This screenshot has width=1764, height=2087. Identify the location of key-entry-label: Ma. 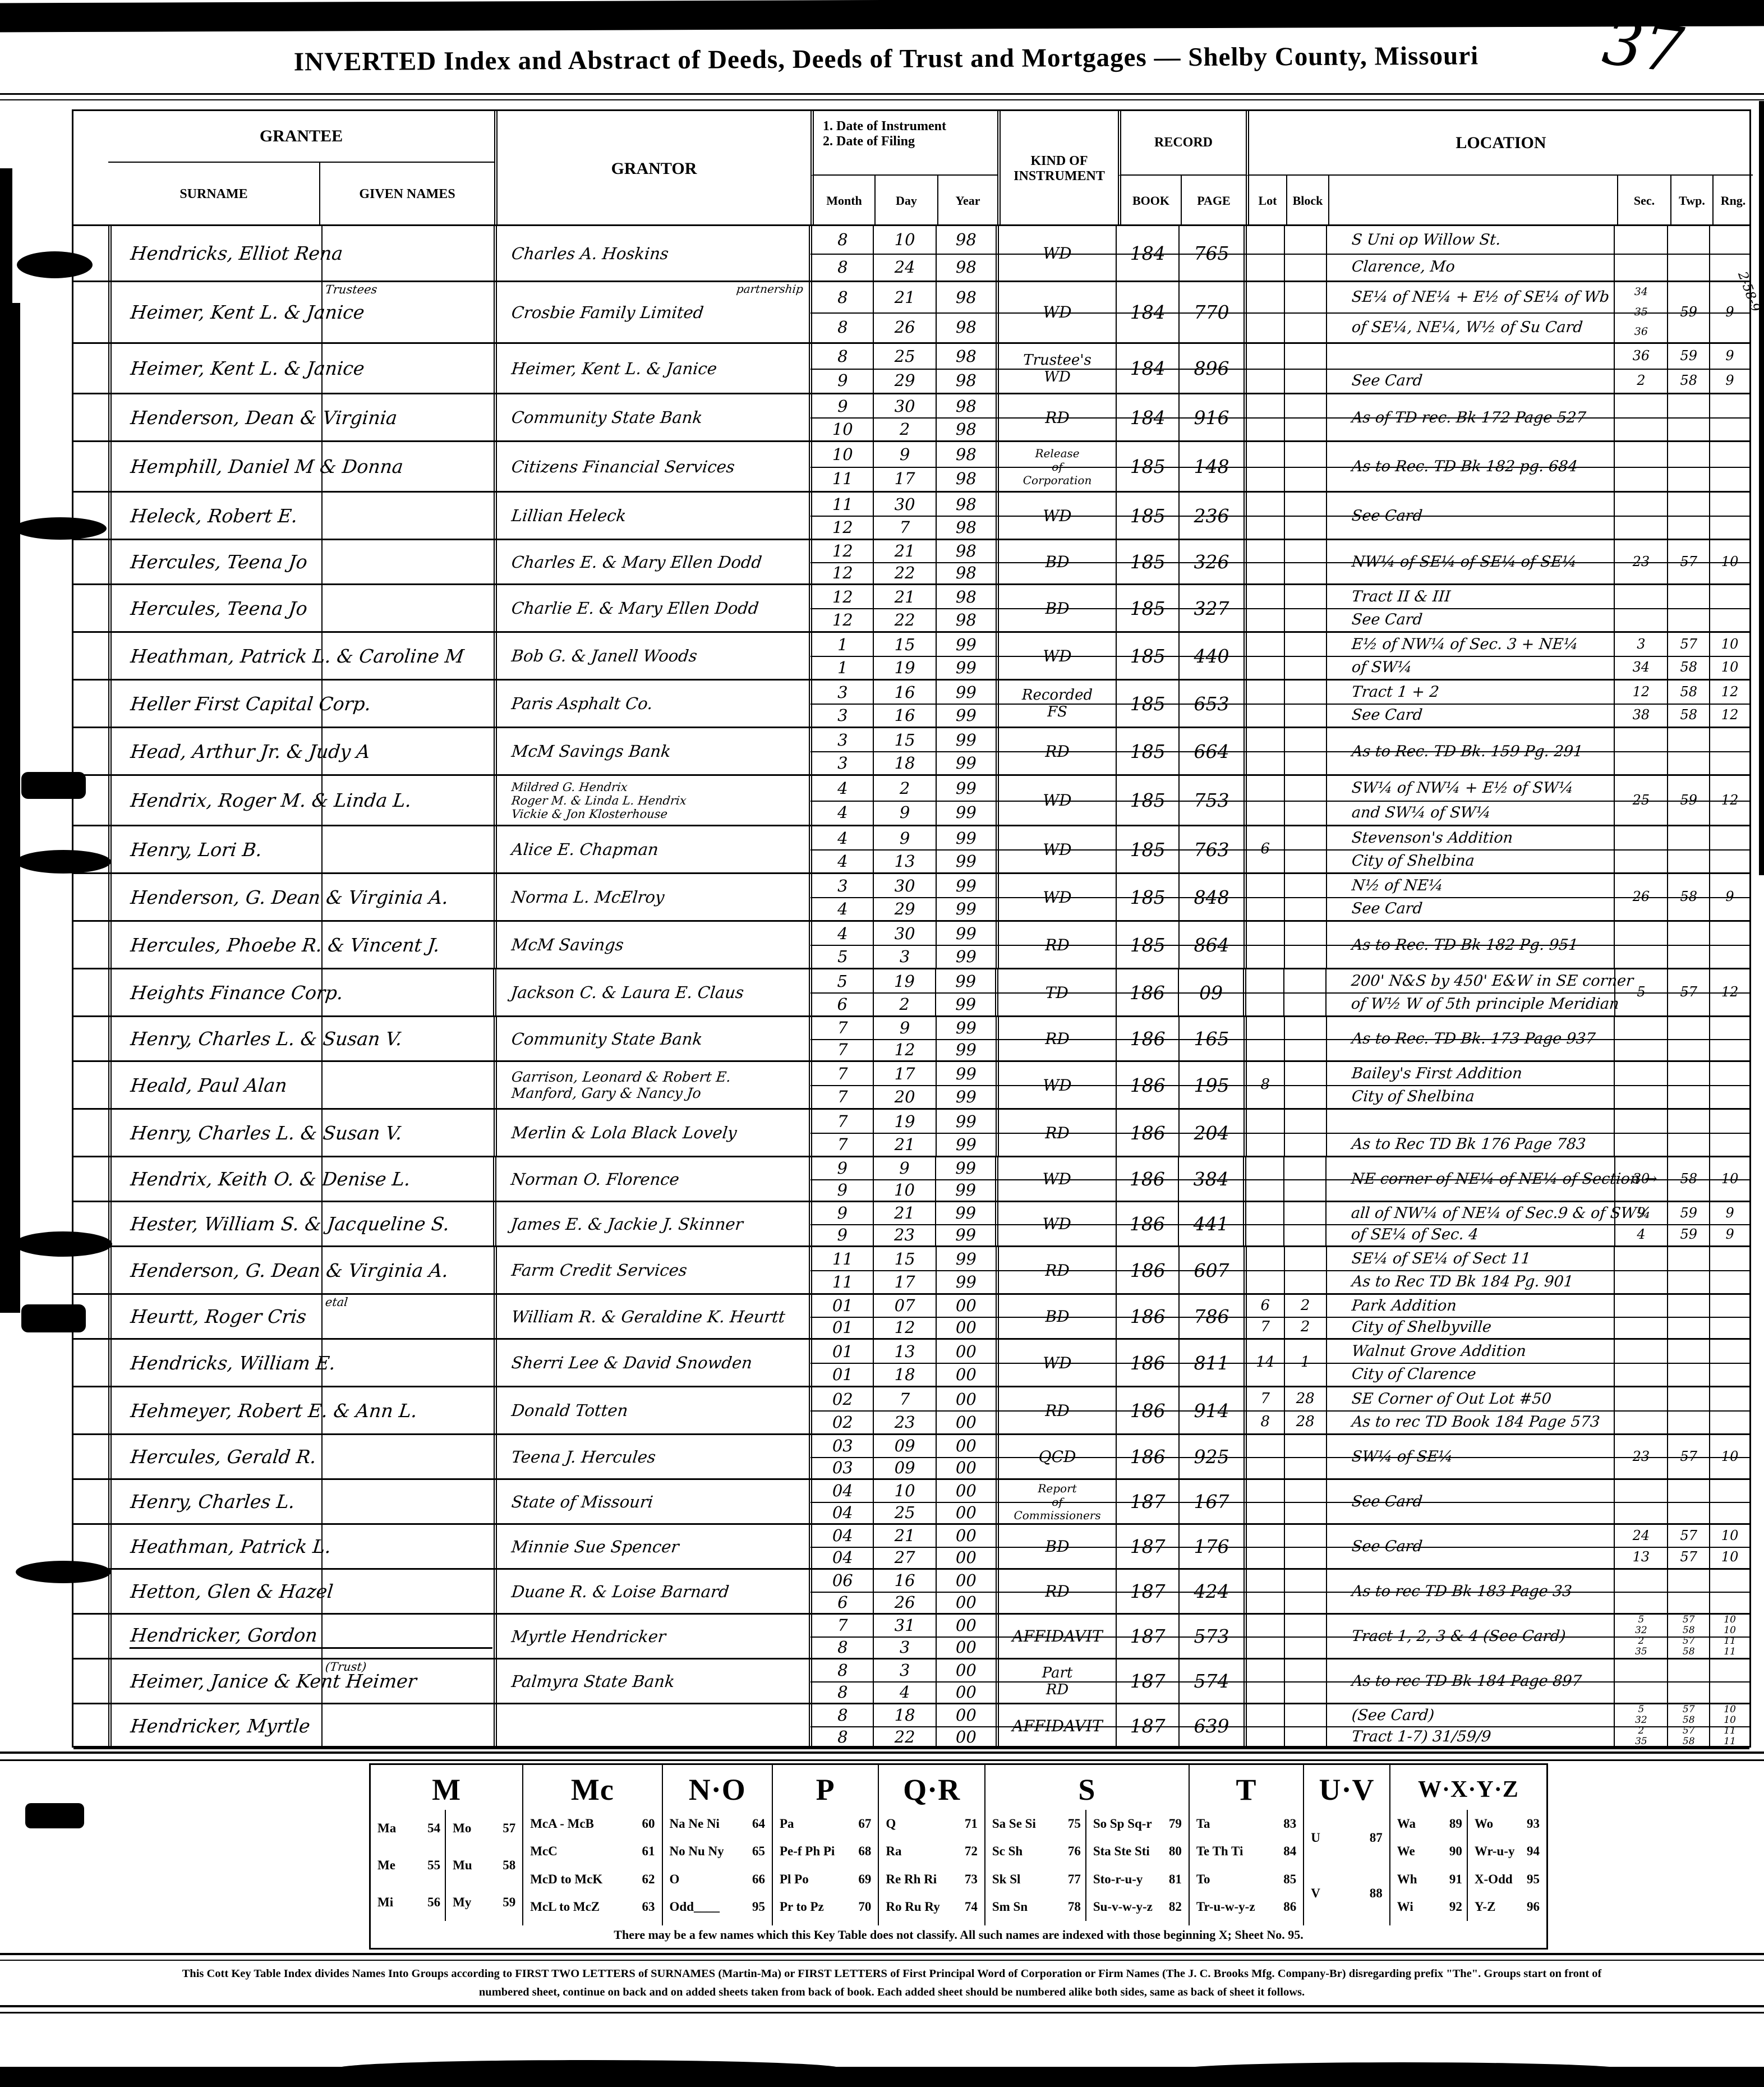
(387, 1828).